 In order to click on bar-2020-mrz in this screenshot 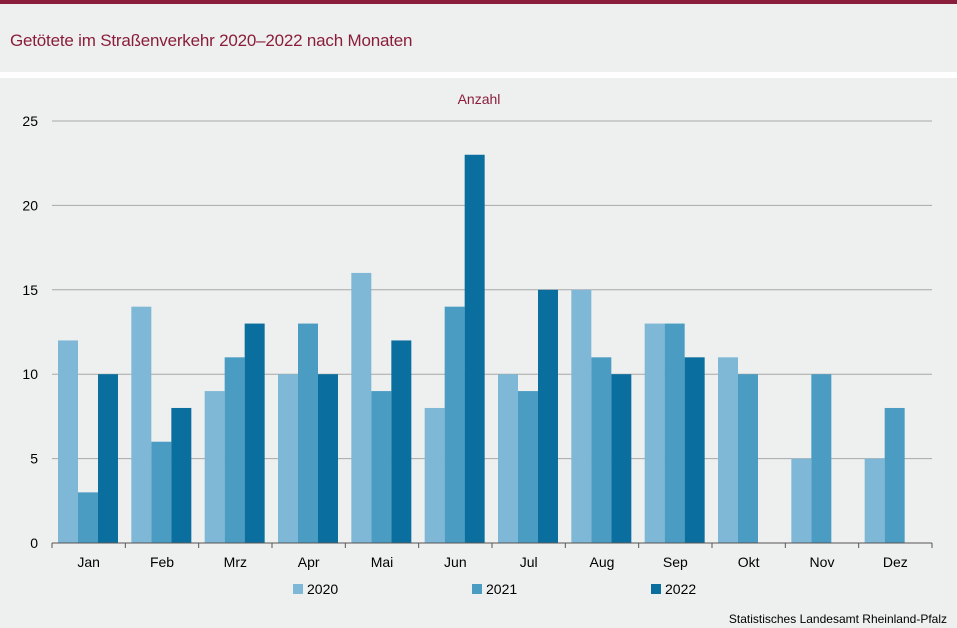, I will do `click(214, 467)`.